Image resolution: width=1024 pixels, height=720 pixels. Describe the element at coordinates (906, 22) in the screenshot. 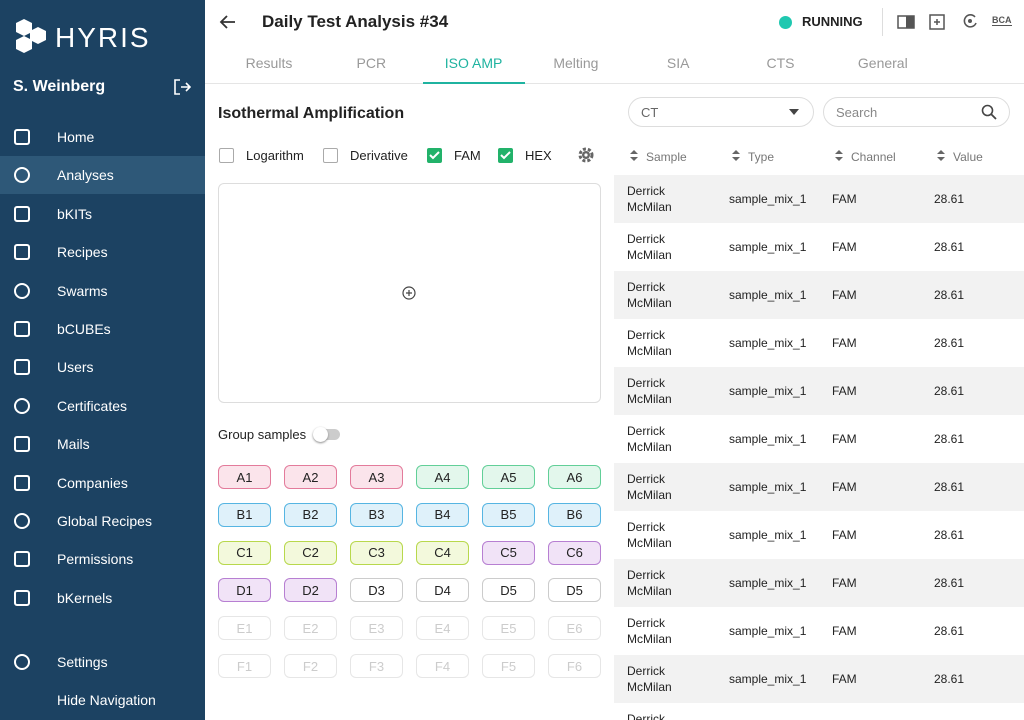

I see `layout-icon` at that location.